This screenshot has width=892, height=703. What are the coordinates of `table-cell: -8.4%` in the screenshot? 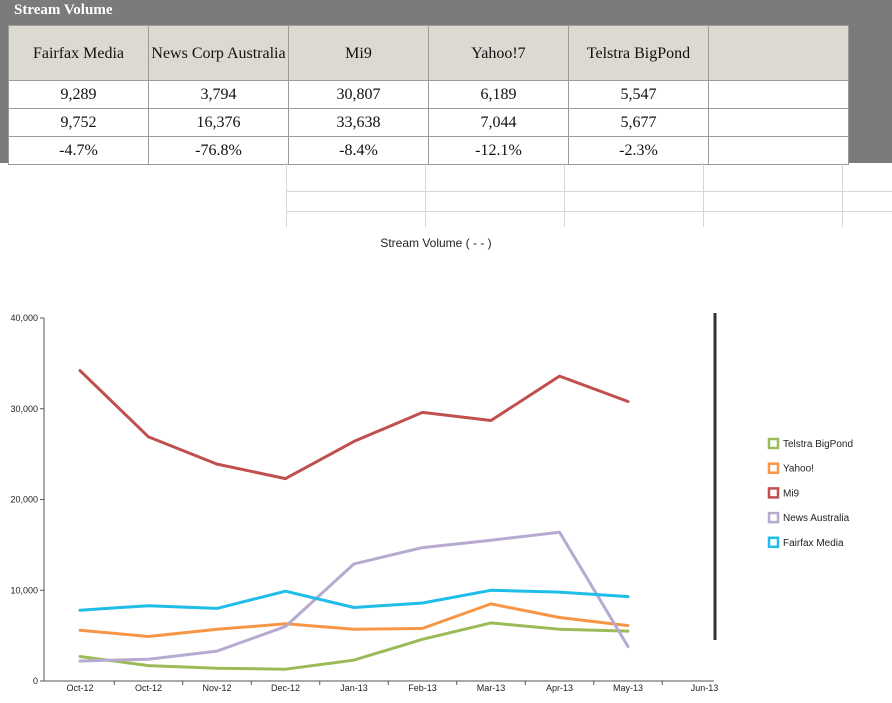 It's located at (358, 150).